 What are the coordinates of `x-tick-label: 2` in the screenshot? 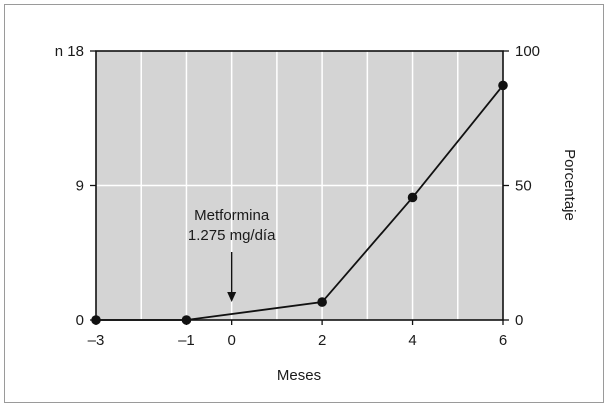 It's located at (322, 340).